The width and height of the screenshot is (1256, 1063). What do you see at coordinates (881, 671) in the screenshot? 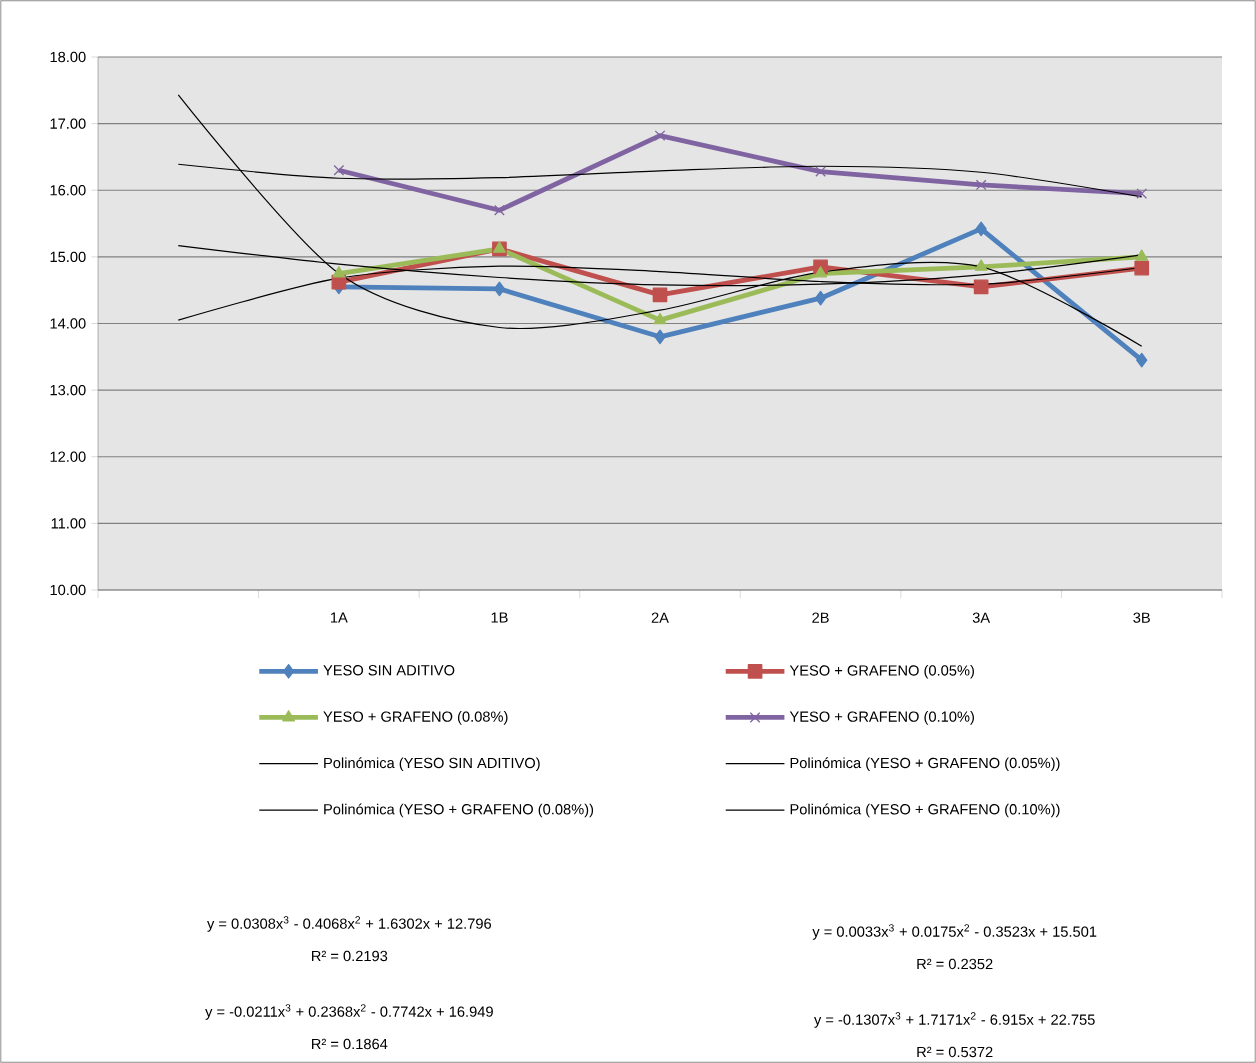
I see `legend-label: YESO + GRAFENO (0.05%)` at bounding box center [881, 671].